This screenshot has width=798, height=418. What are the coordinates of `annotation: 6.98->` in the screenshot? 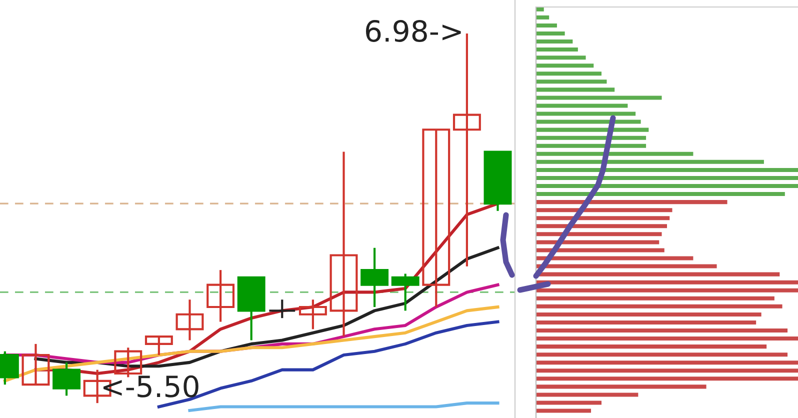 It's located at (413, 31).